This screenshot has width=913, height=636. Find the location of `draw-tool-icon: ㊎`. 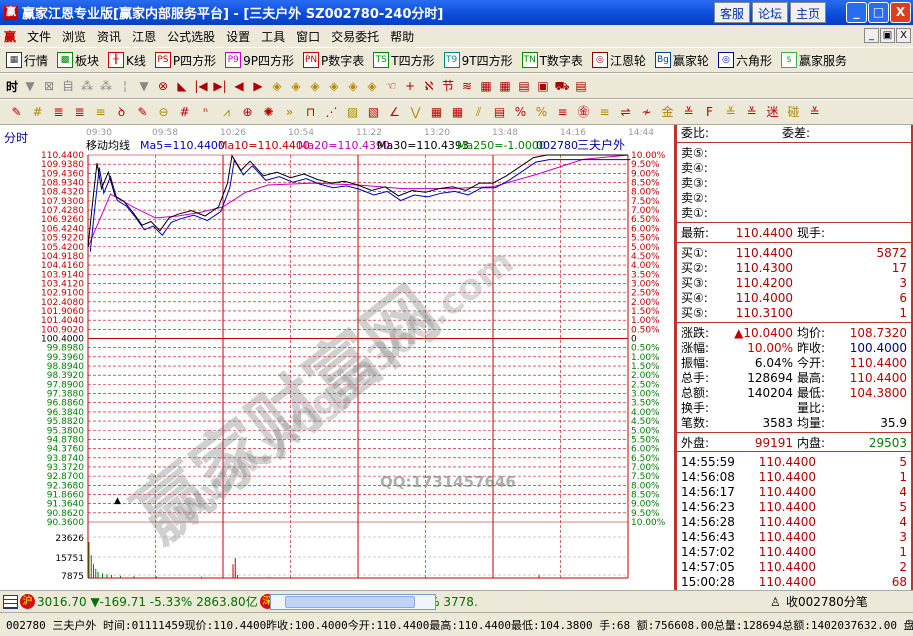

draw-tool-icon: ㊎ is located at coordinates (583, 112).